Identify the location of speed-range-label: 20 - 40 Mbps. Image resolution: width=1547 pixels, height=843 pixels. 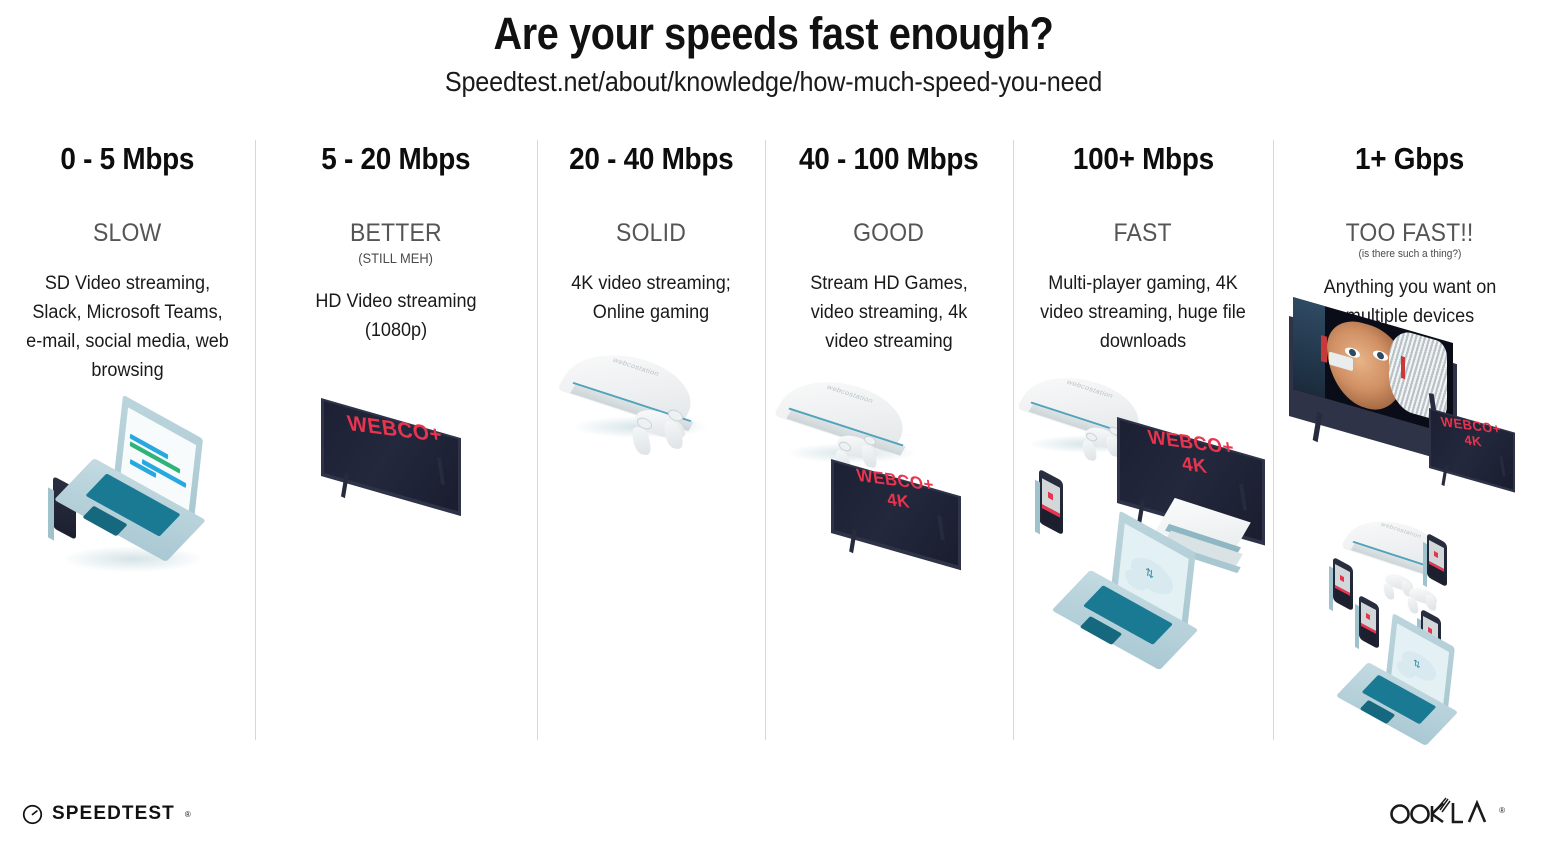
(651, 158).